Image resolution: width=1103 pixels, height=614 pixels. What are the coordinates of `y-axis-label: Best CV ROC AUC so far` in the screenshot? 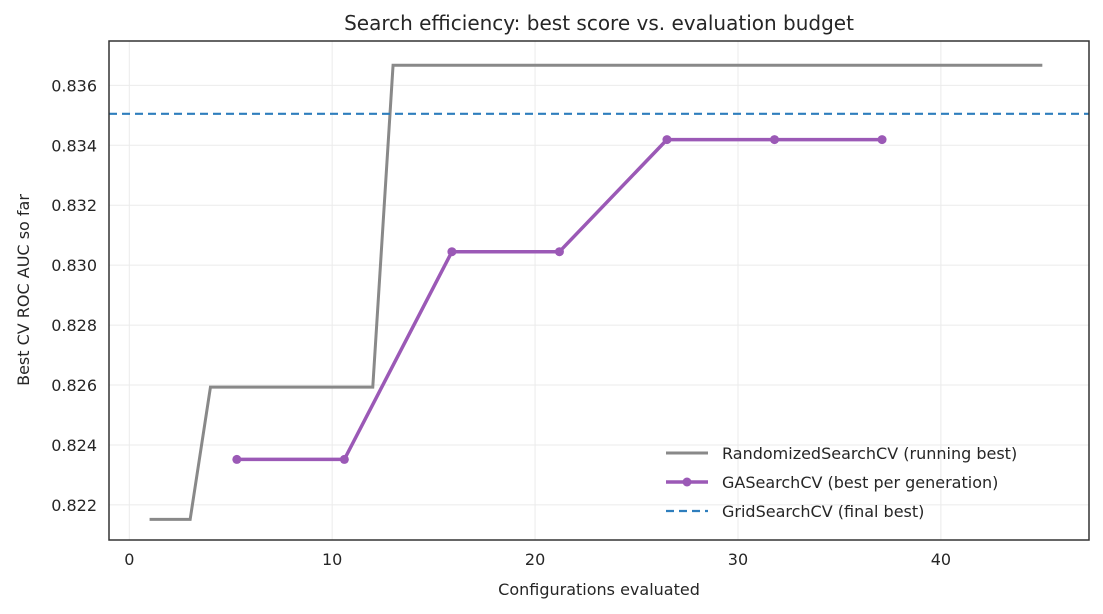 It's located at (23, 290).